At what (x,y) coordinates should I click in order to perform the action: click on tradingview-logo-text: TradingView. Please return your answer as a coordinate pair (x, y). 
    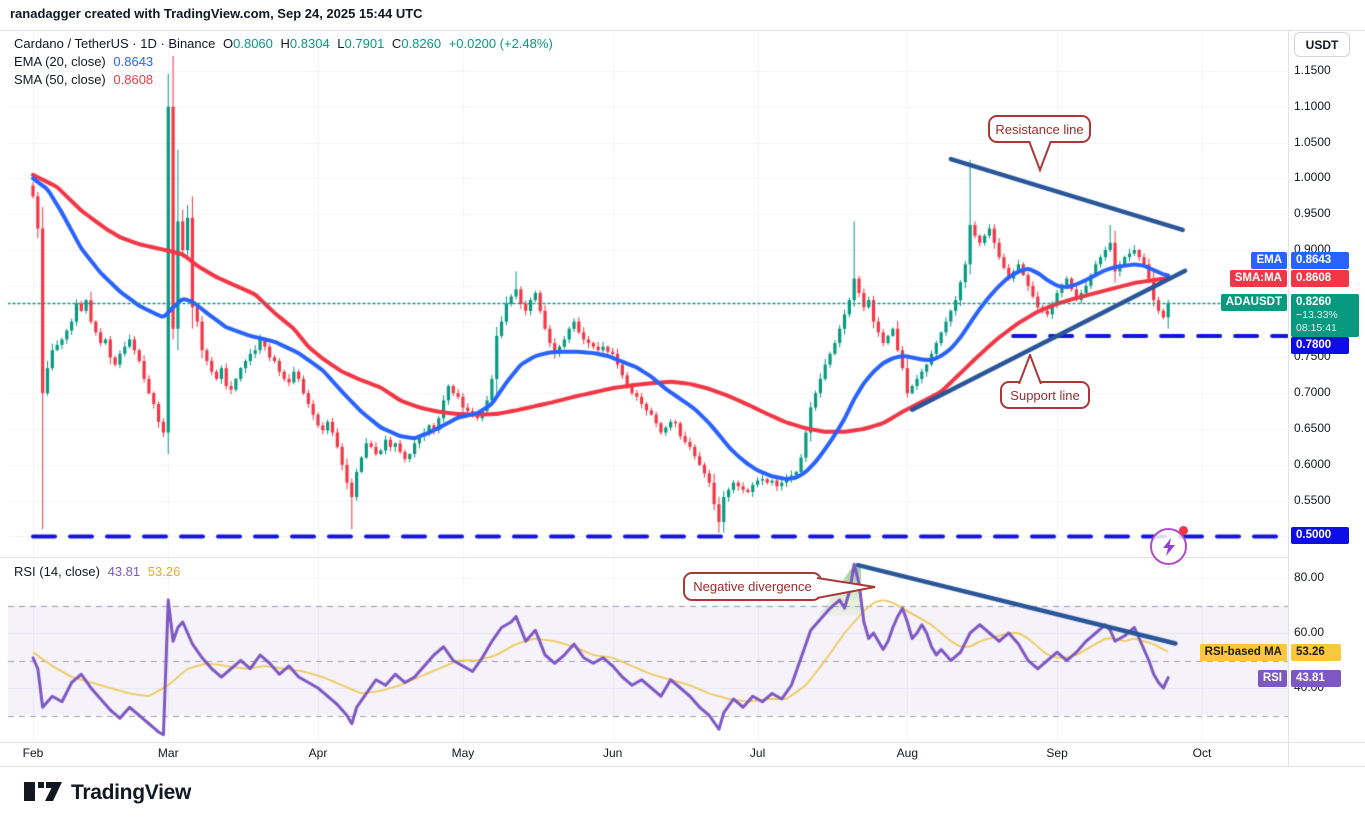
    Looking at the image, I should click on (131, 792).